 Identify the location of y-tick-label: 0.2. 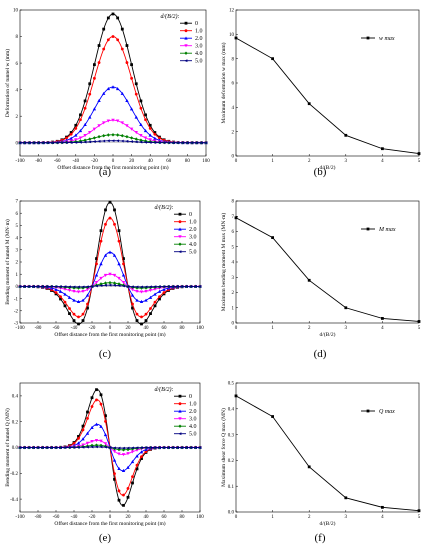
(15, 422).